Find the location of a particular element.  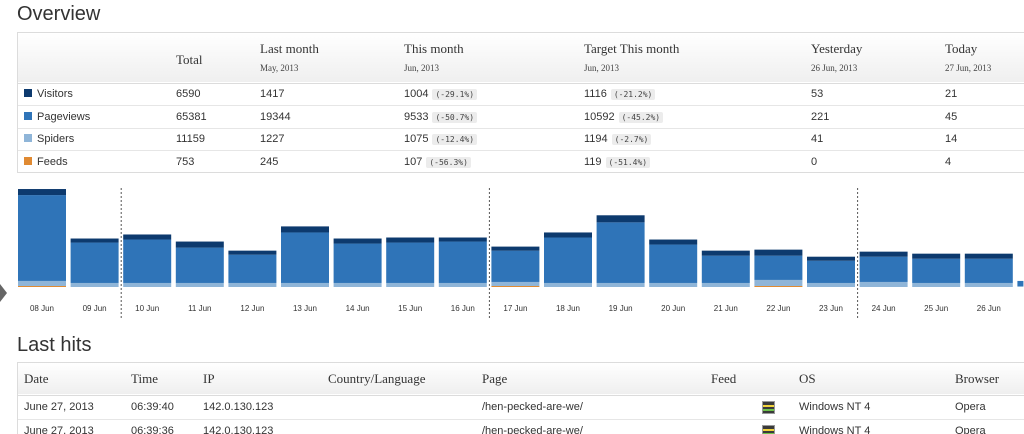

header-label: Yesterday is located at coordinates (837, 48).